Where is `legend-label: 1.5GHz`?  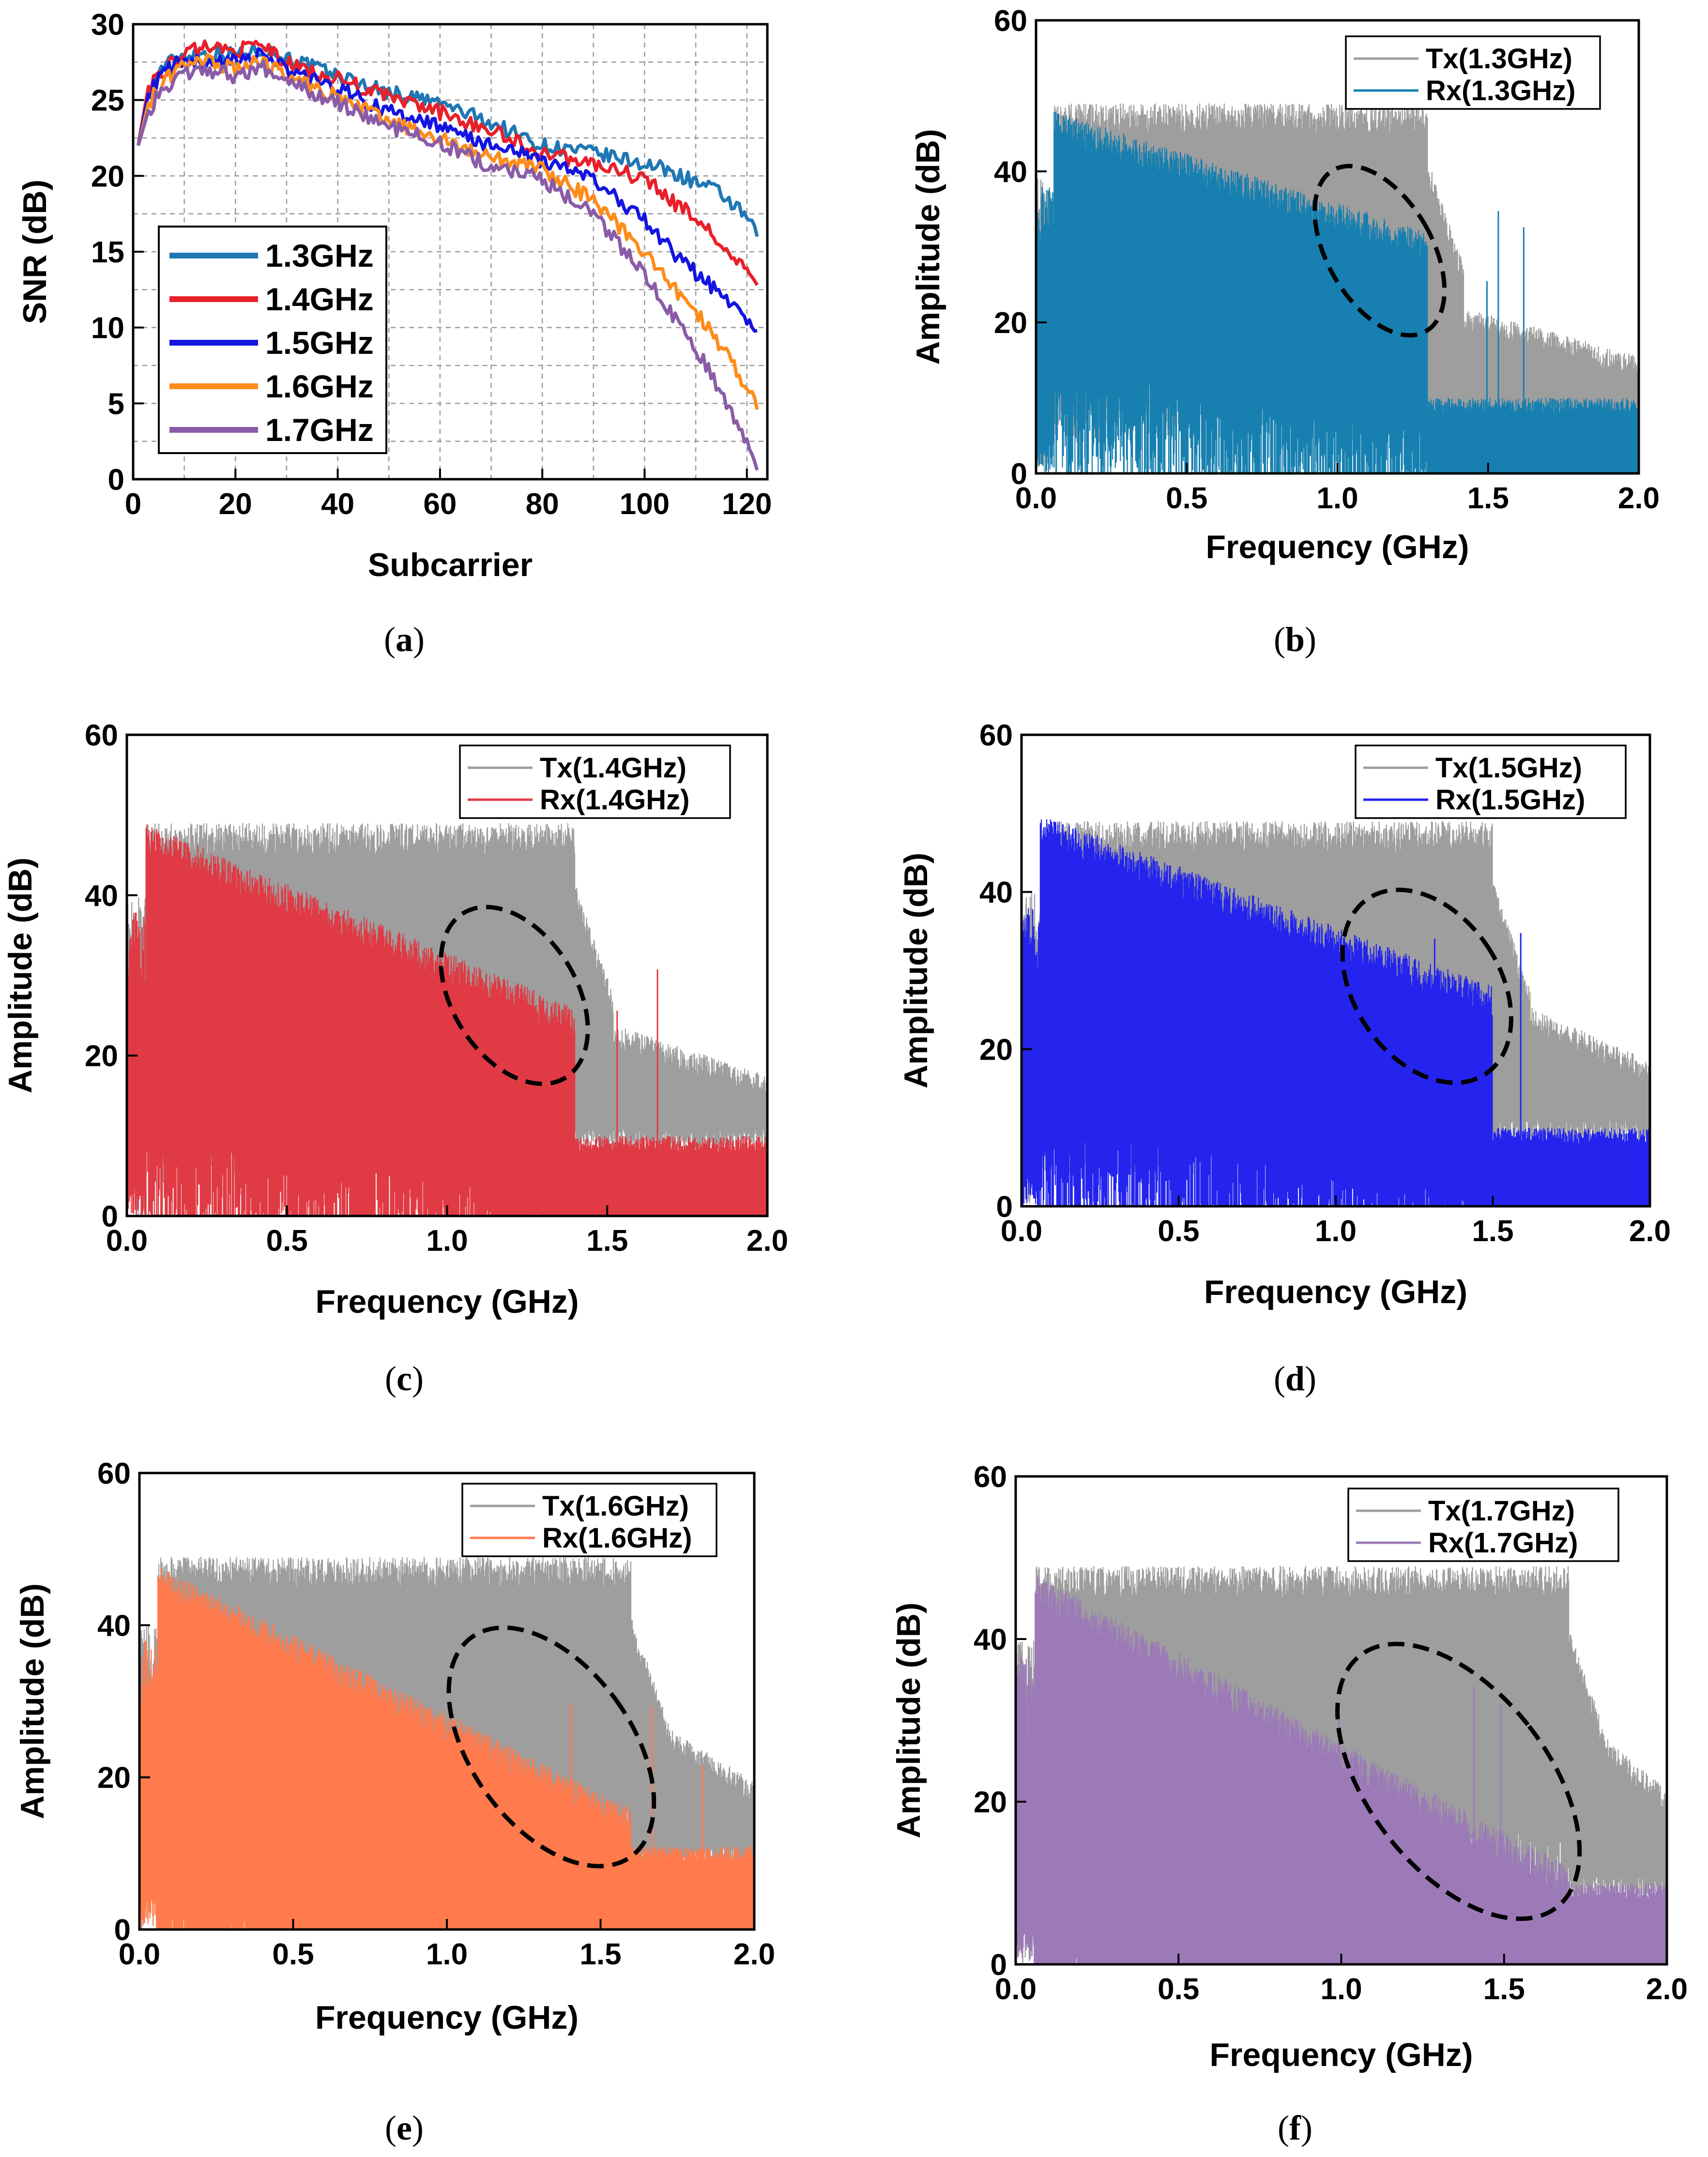
legend-label: 1.5GHz is located at coordinates (319, 343).